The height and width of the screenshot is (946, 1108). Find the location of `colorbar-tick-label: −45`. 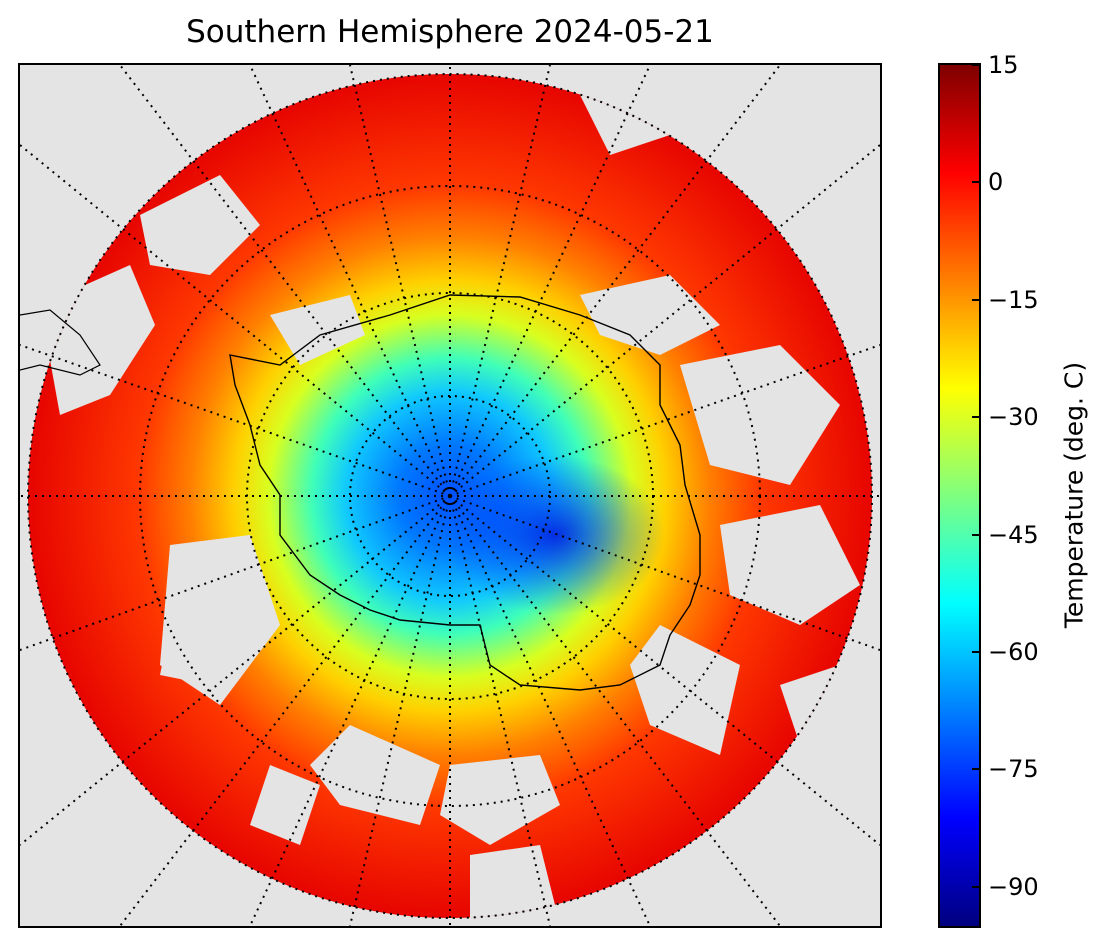

colorbar-tick-label: −45 is located at coordinates (1013, 534).